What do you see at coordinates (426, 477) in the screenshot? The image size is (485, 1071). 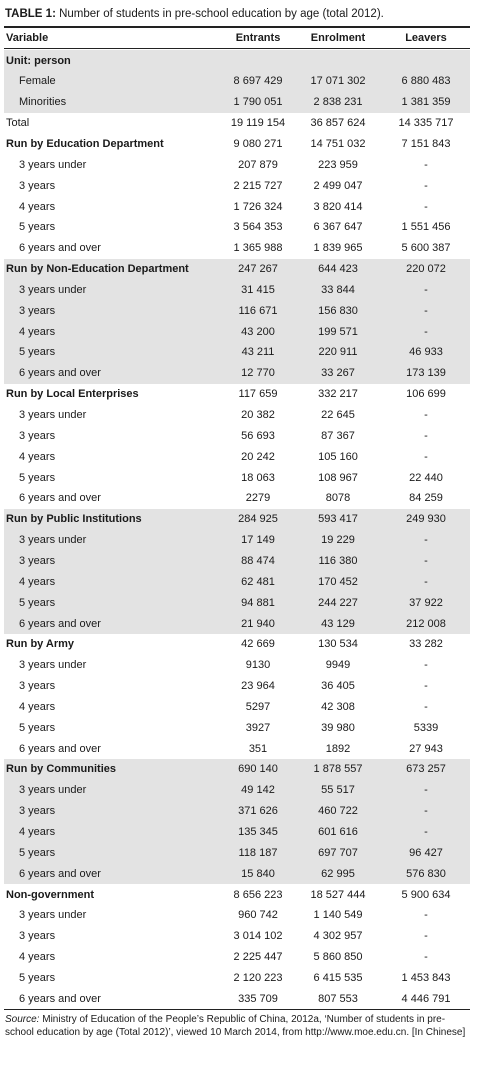 I see `cell-value: 22 440` at bounding box center [426, 477].